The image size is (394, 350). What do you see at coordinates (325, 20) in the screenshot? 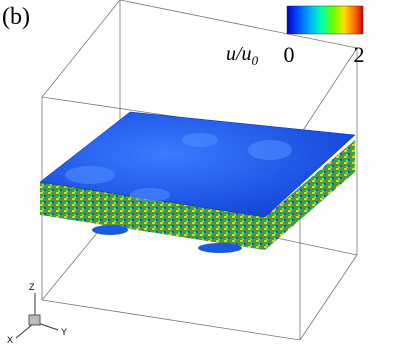
I see `colorbar` at bounding box center [325, 20].